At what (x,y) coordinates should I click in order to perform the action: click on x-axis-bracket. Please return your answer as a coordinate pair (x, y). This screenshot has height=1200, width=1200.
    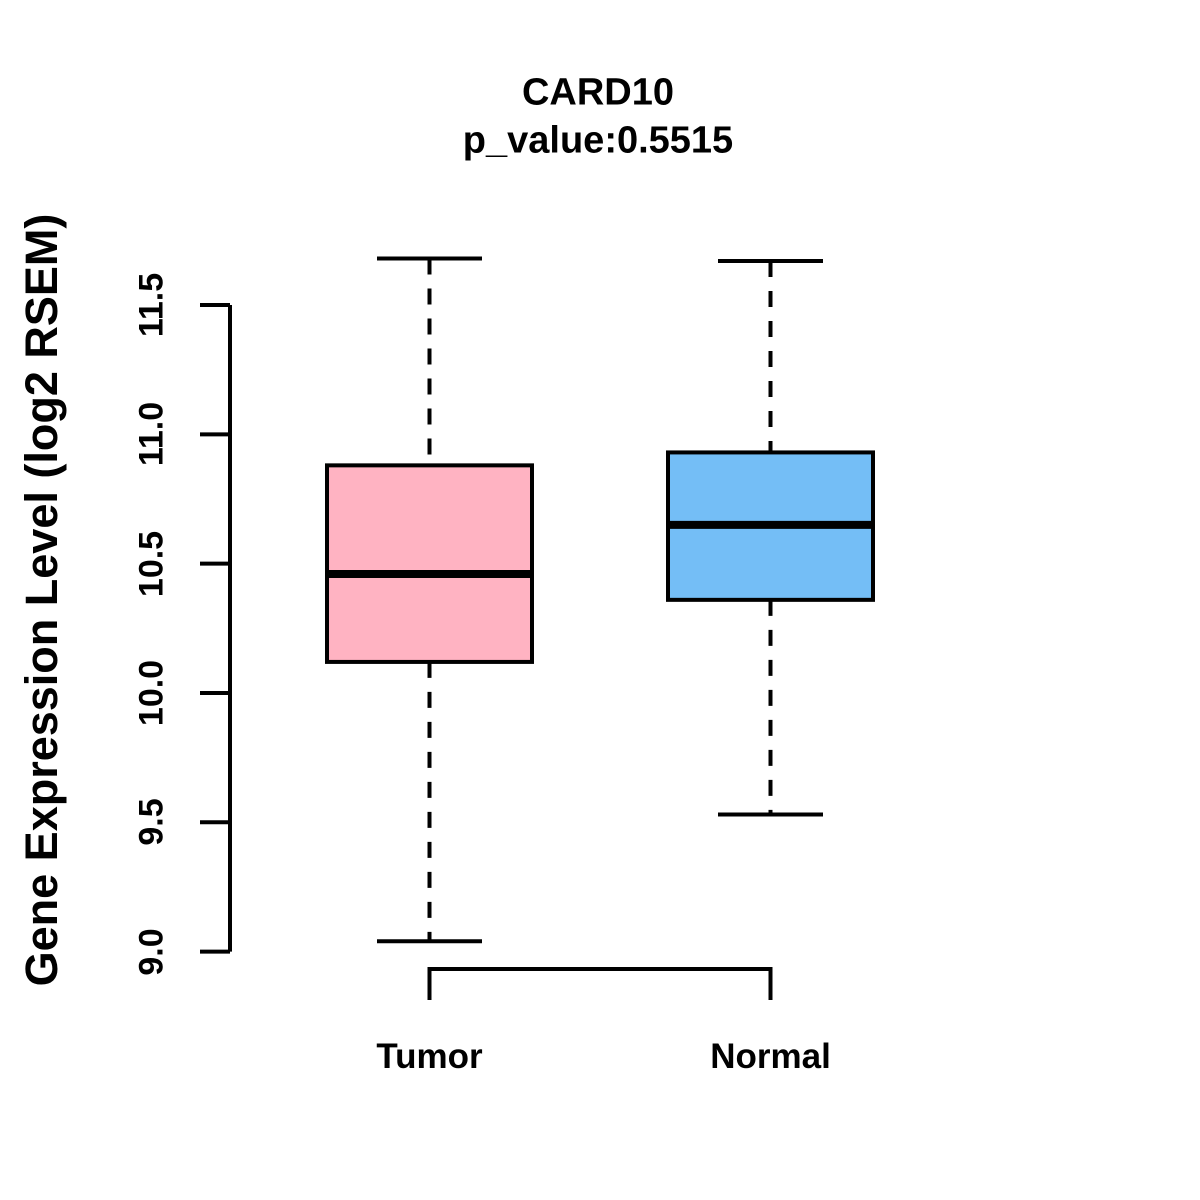
    Looking at the image, I should click on (600, 983).